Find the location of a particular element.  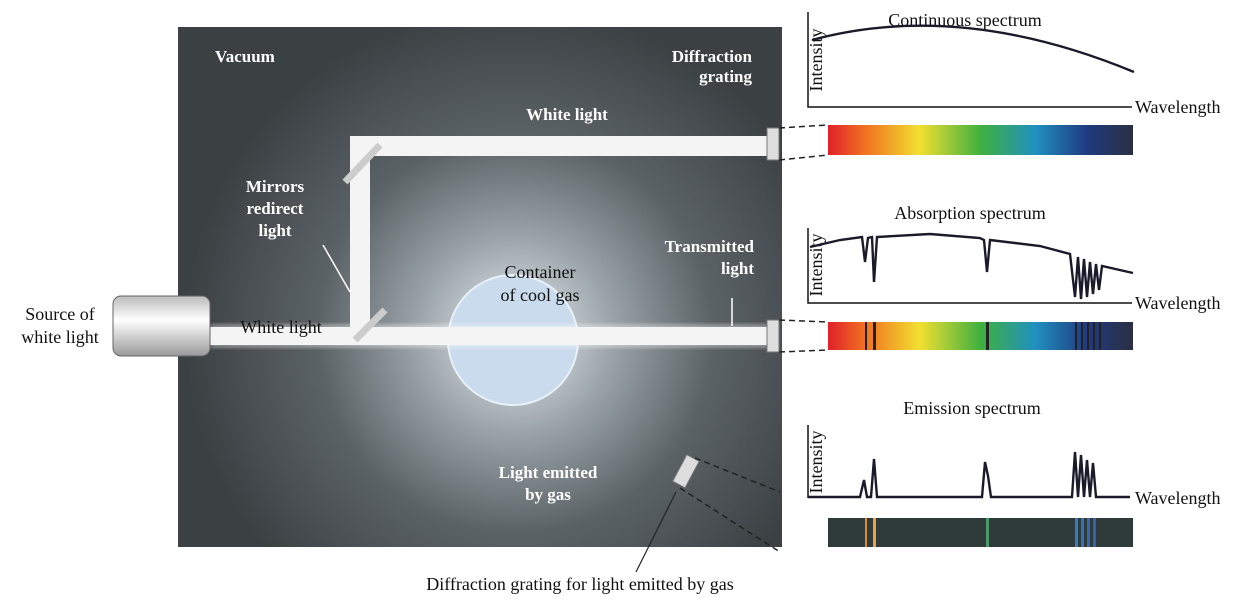

panel-title: Emission spectrum is located at coordinates (972, 408).